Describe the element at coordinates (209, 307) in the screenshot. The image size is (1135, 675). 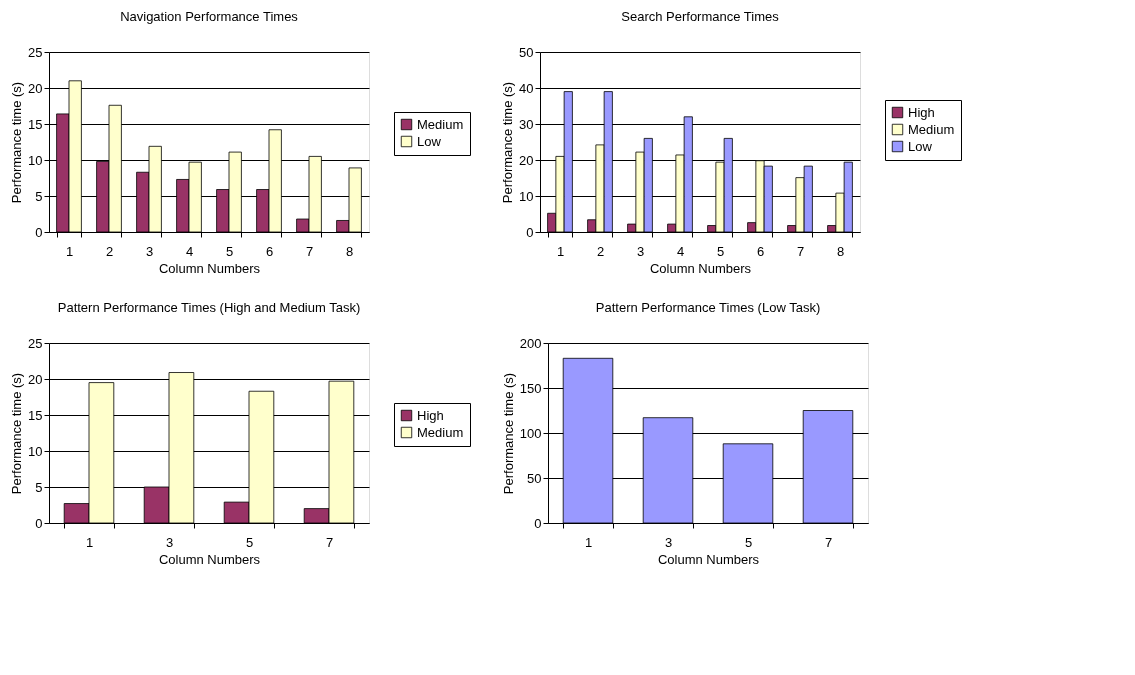
I see `chart-title: Pattern Performance Times (High and Medium Task)` at that location.